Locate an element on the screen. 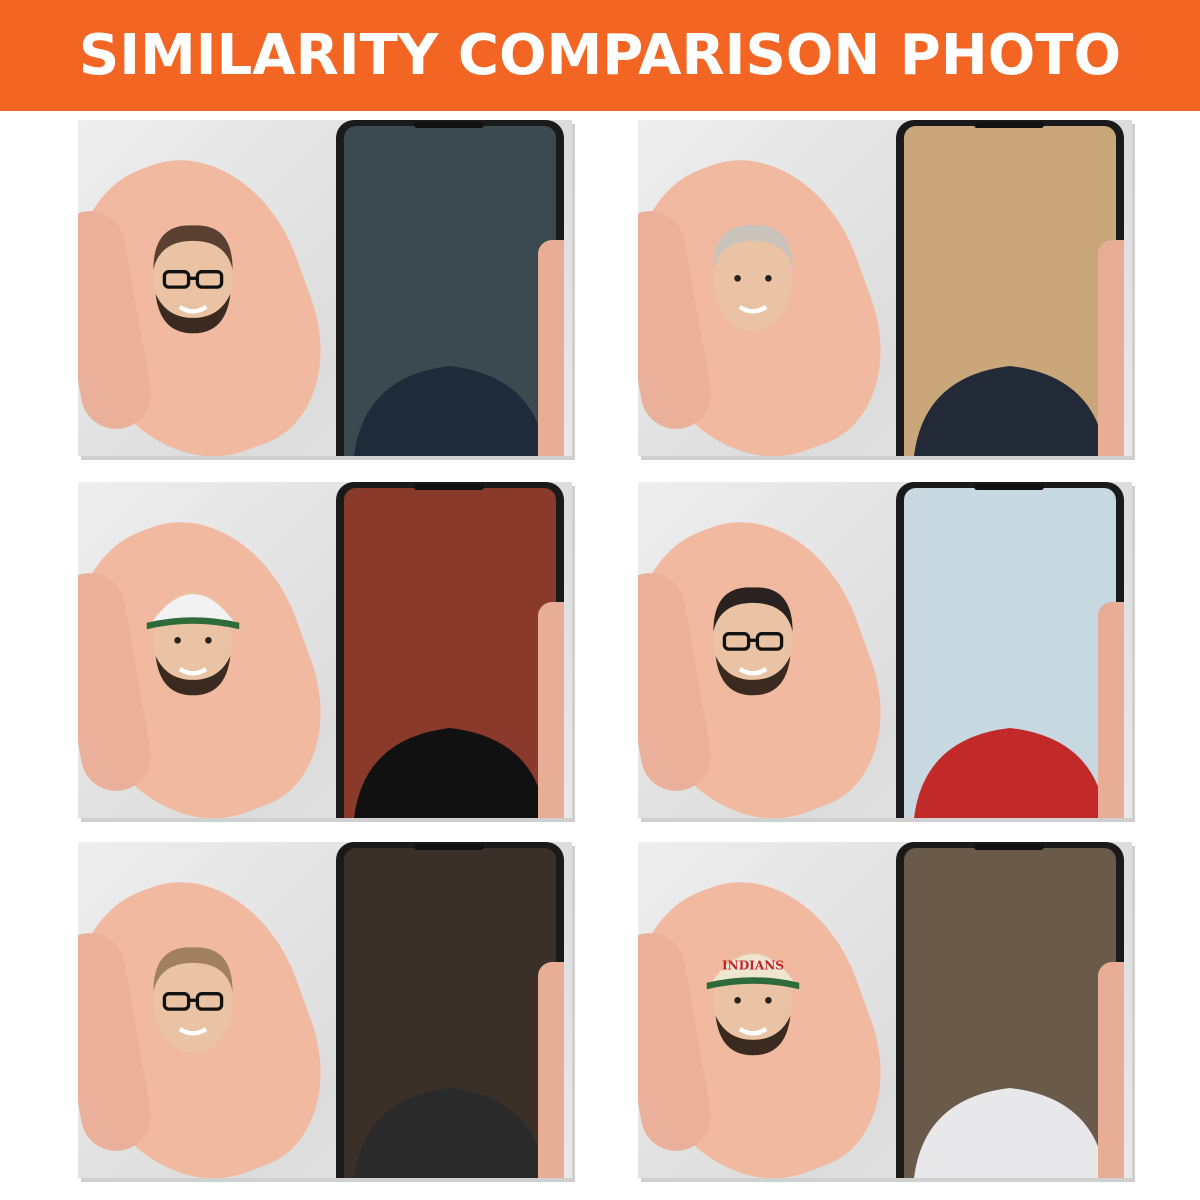 The height and width of the screenshot is (1200, 1200). cap-text: INDIANS is located at coordinates (753, 966).